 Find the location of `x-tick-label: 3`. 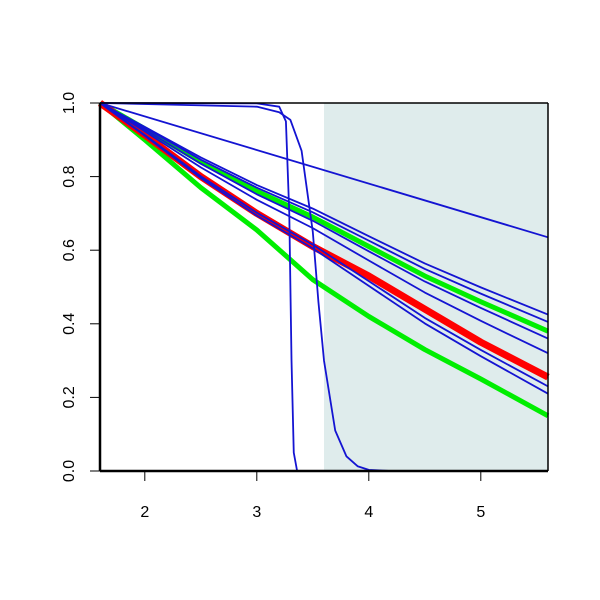

x-tick-label: 3 is located at coordinates (256, 512).